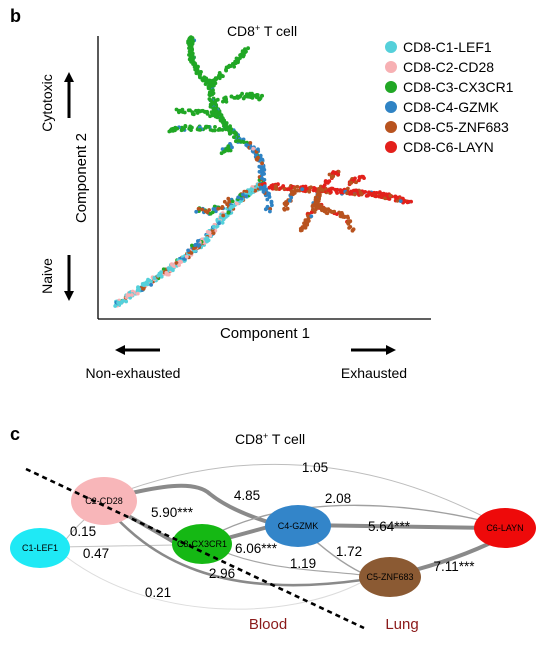 The image size is (549, 646). I want to click on edge-c3-c5, so click(287, 561).